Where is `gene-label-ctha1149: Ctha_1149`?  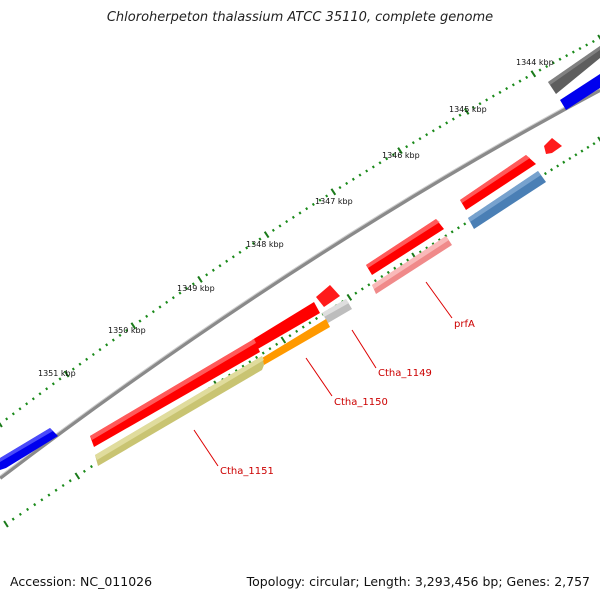
gene-label-ctha1149: Ctha_1149 is located at coordinates (405, 373).